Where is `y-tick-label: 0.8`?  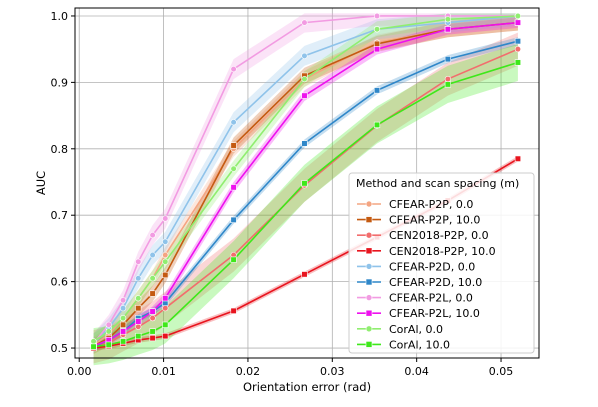 y-tick-label: 0.8 is located at coordinates (60, 149).